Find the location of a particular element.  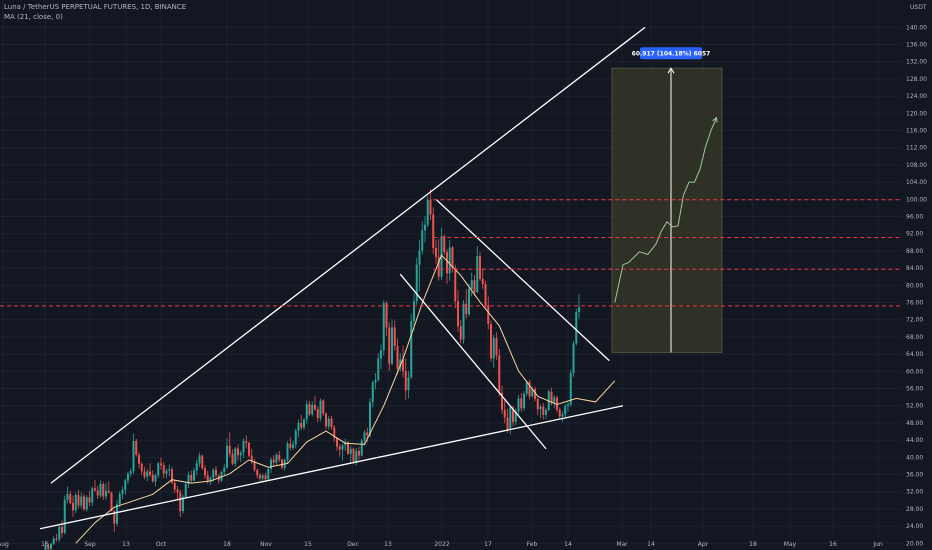

y-tick-label: 64.00 is located at coordinates (914, 354).